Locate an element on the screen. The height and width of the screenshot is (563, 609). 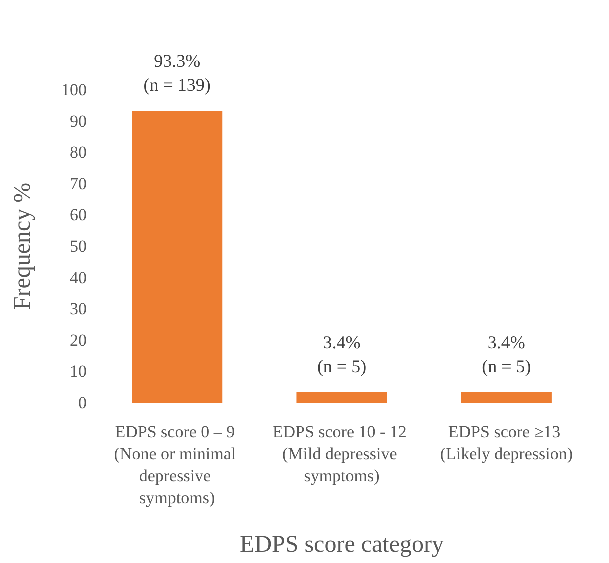
y-tick-label: 70 is located at coordinates (78, 184).